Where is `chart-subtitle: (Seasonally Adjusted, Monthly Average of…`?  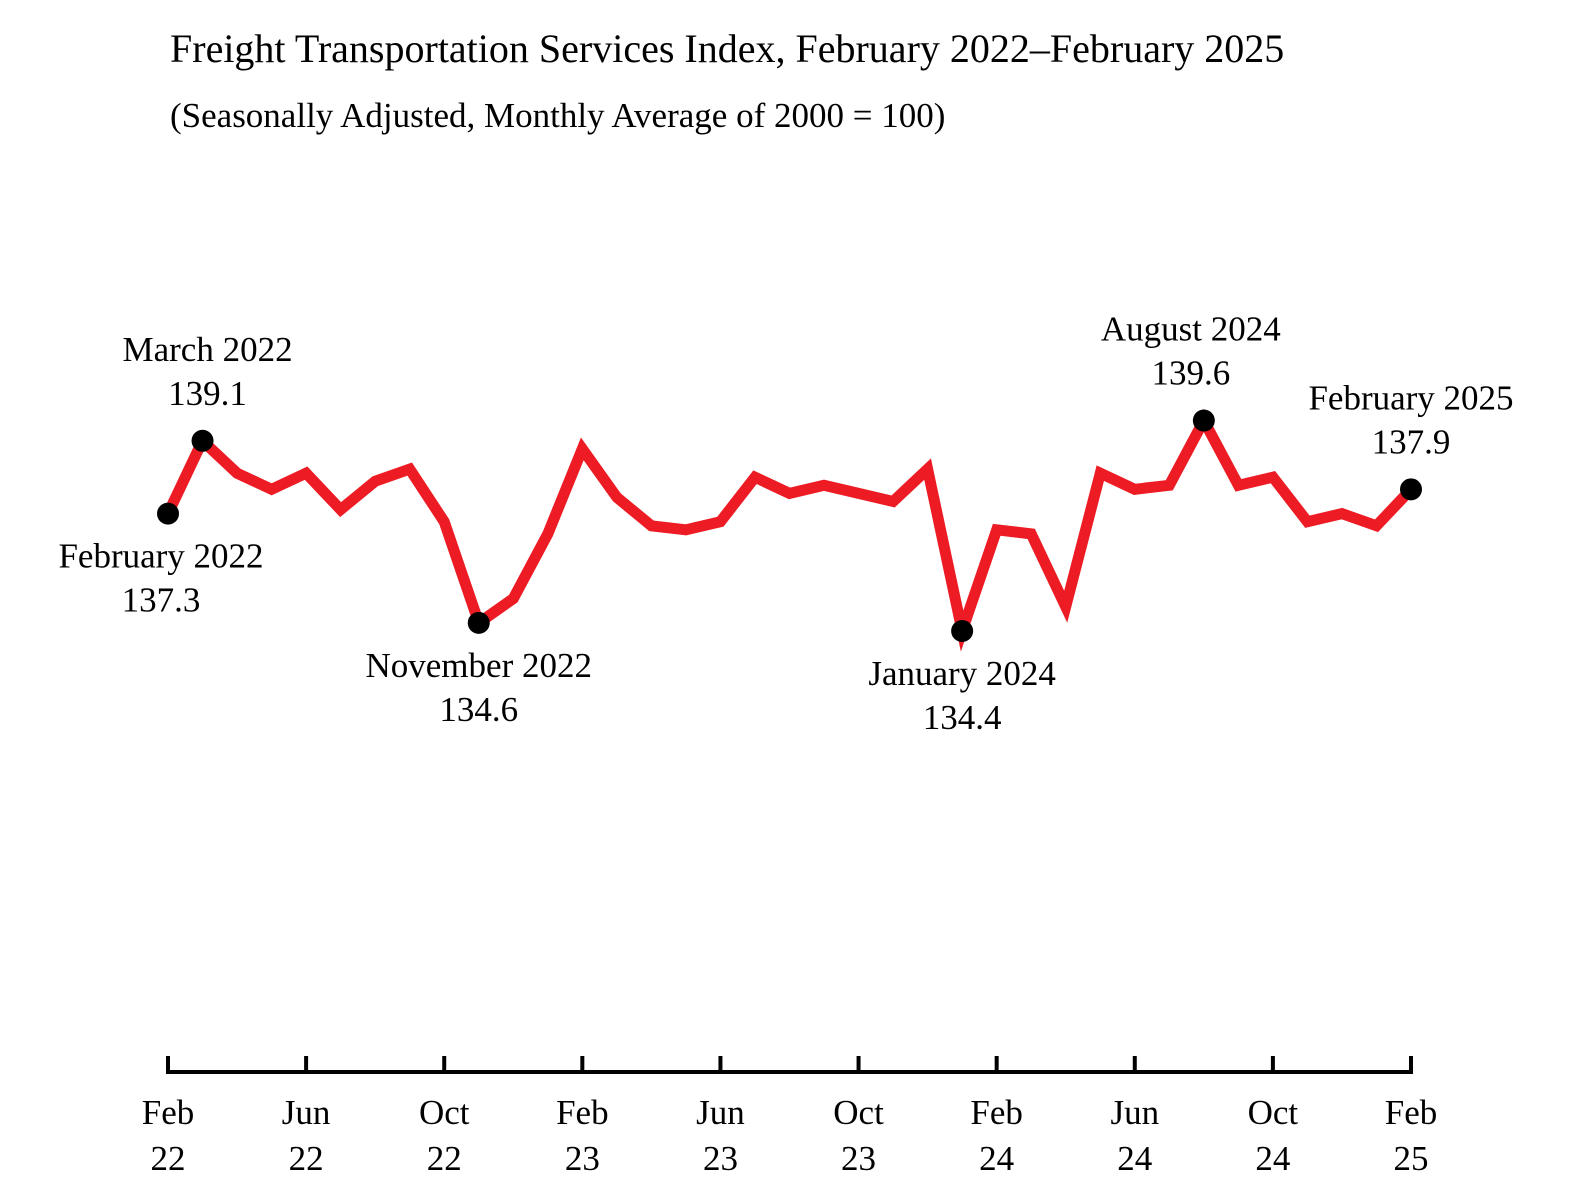
chart-subtitle: (Seasonally Adjusted, Monthly Average of… is located at coordinates (557, 115).